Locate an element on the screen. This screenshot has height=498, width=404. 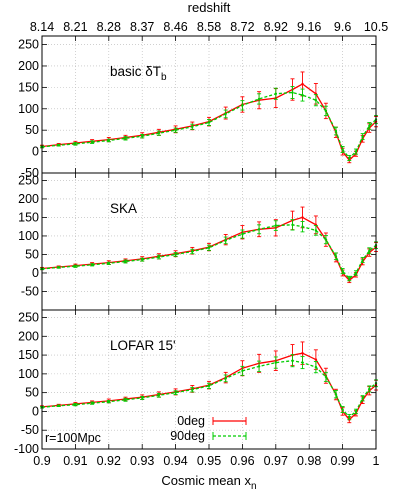
top-tick-label: 9.6 is located at coordinates (342, 27).